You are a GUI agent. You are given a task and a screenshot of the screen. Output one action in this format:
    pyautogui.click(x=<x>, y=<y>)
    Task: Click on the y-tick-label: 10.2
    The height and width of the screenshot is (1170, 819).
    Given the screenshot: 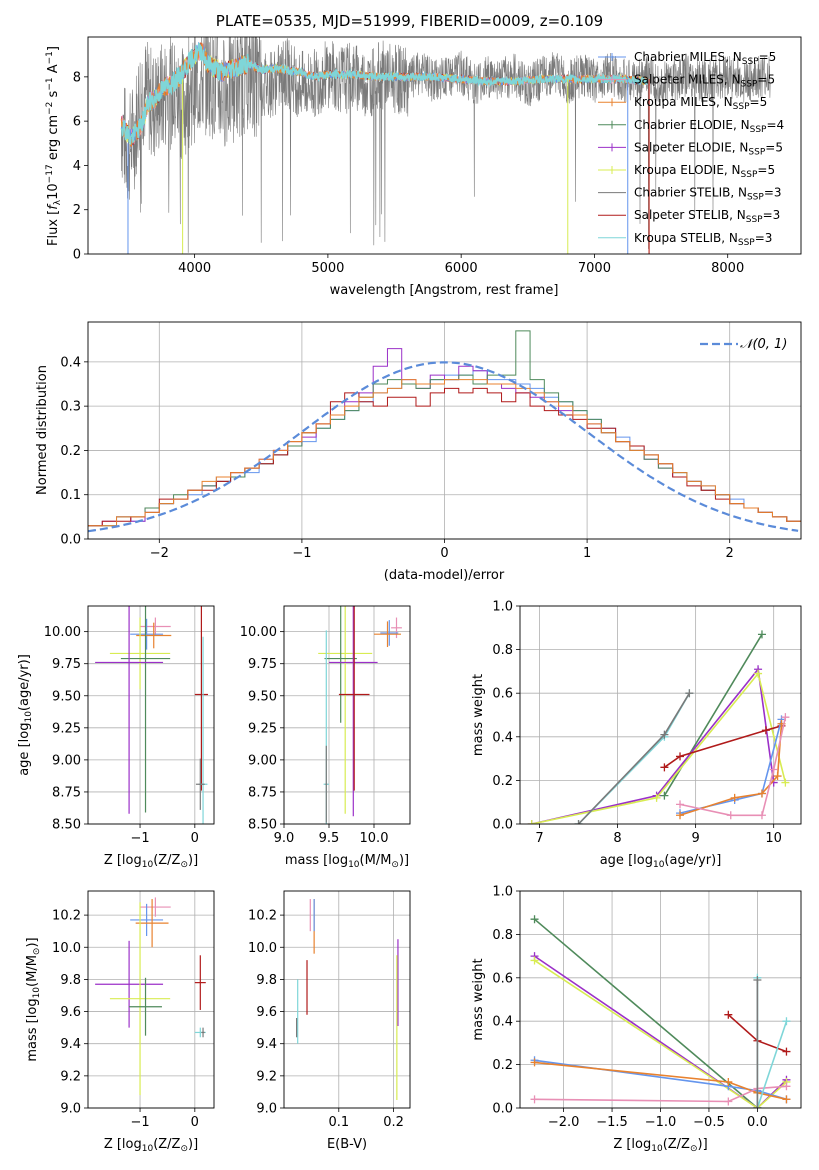 What is the action you would take?
    pyautogui.click(x=66, y=916)
    